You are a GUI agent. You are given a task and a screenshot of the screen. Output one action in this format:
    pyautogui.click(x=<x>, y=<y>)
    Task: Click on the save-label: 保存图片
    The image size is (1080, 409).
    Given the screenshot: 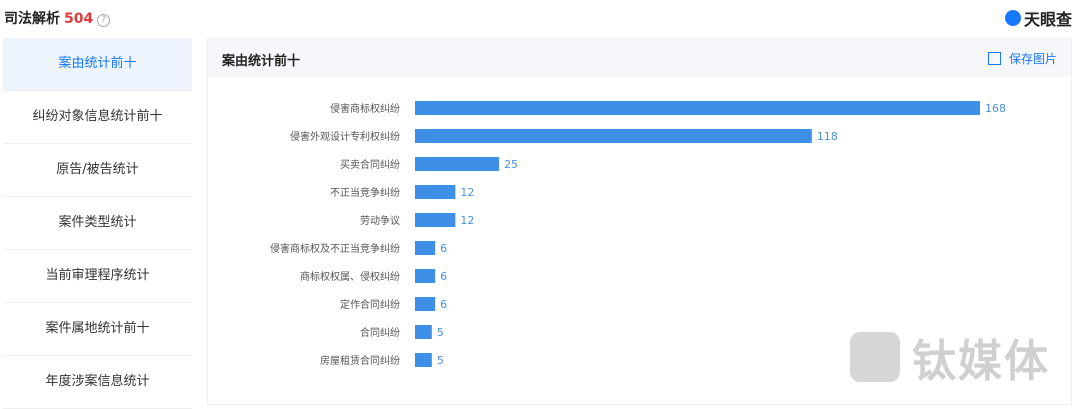 What is the action you would take?
    pyautogui.click(x=1032, y=59)
    